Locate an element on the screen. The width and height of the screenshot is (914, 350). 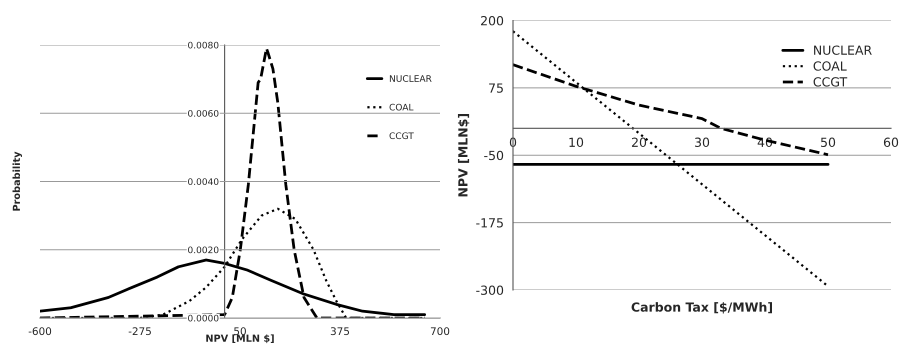
y-tick-label: 0.0060 is located at coordinates (203, 113).